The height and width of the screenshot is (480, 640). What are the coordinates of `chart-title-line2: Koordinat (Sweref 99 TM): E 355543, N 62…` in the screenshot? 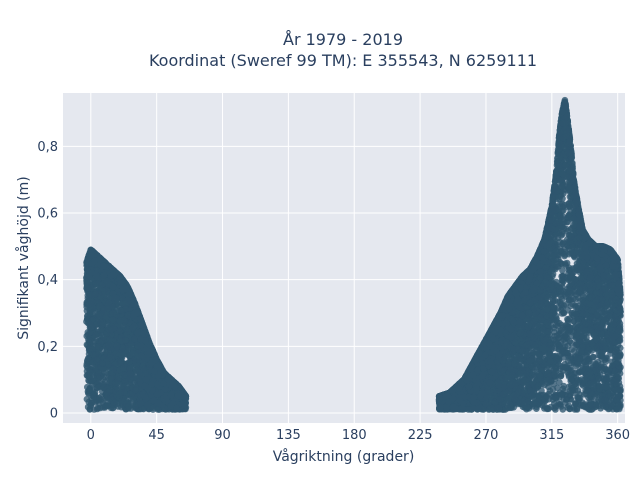 It's located at (343, 60).